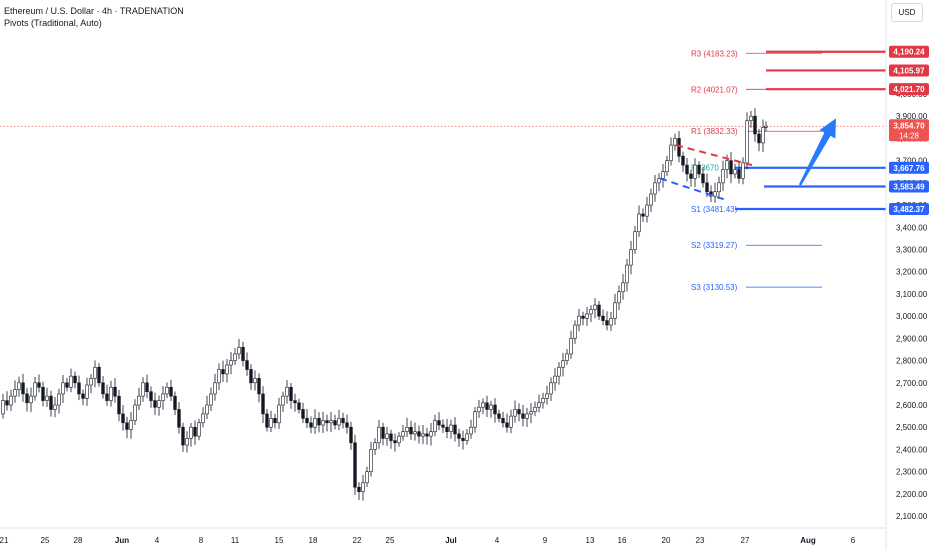  Describe the element at coordinates (909, 187) in the screenshot. I see `level-price-tag-label: 3,583.49` at that location.